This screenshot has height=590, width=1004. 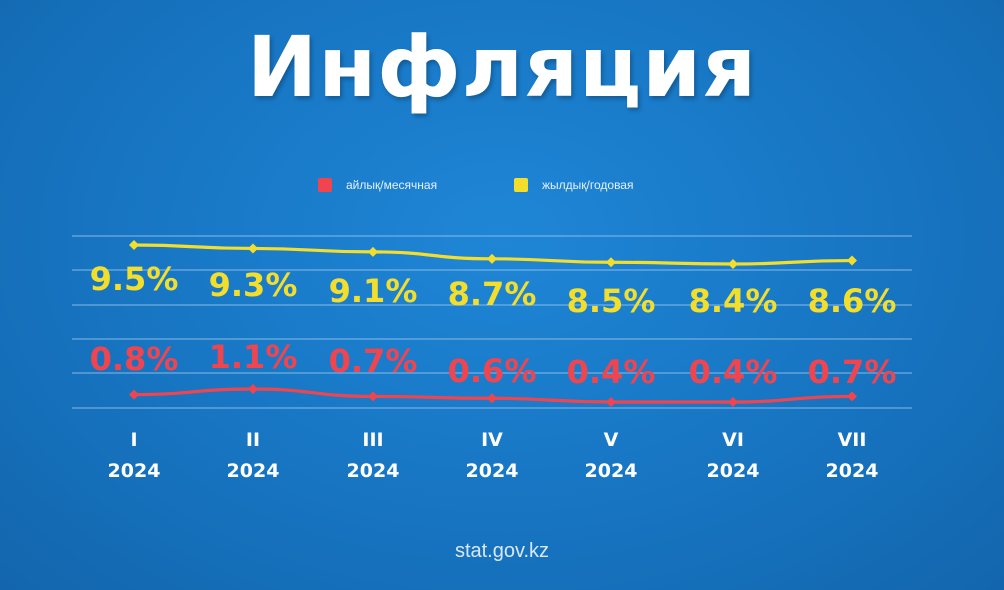 What do you see at coordinates (253, 357) in the screenshot?
I see `monthly-data-label-2: 1.1%` at bounding box center [253, 357].